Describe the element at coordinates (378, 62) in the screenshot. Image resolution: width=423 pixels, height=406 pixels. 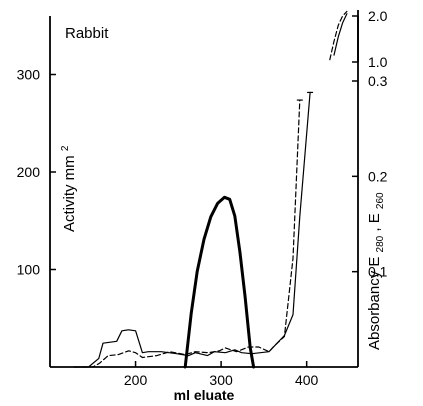
I see `y-right-upper-tick-label-1: 1.0` at that location.